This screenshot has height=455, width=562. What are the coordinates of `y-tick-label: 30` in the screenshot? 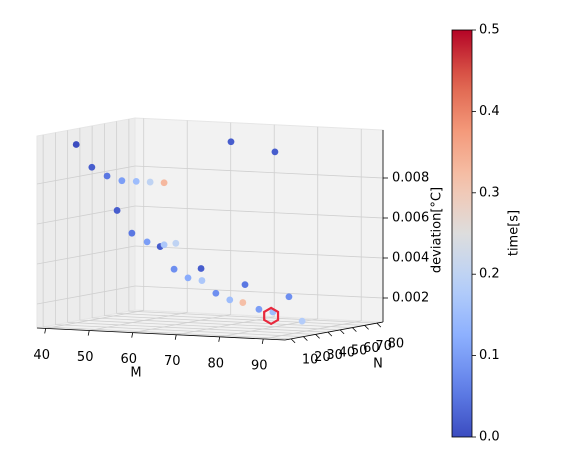 It's located at (334, 355).